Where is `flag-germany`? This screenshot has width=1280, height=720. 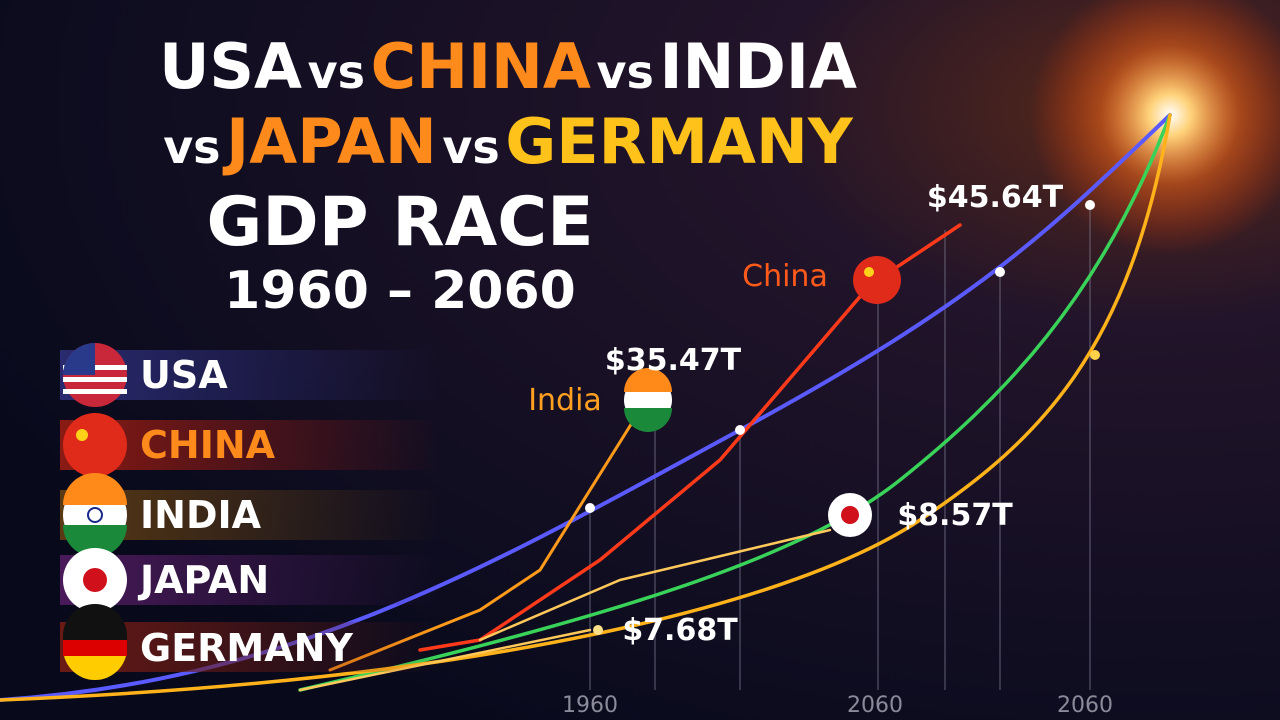
flag-germany is located at coordinates (95, 642).